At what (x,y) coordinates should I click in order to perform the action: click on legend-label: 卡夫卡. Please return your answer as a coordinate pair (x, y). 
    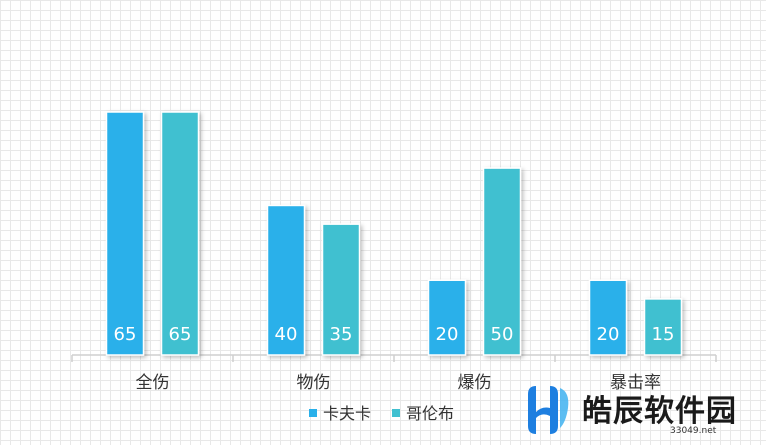
    Looking at the image, I should click on (347, 413).